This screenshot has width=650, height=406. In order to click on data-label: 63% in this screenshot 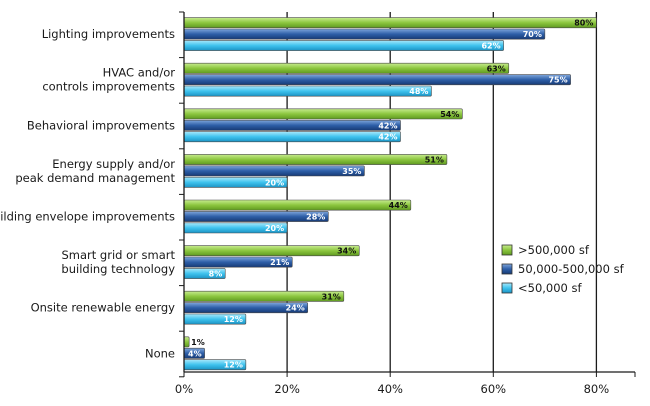, I will do `click(496, 68)`.